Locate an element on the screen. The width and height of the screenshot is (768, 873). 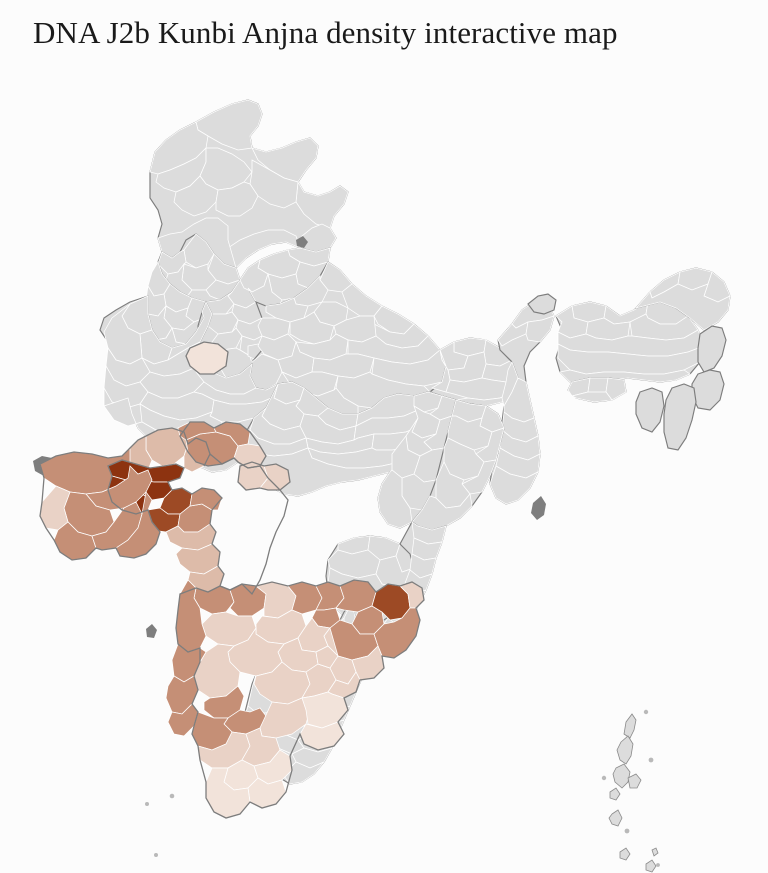
districts-uttar-pradesh is located at coordinates (348, 338).